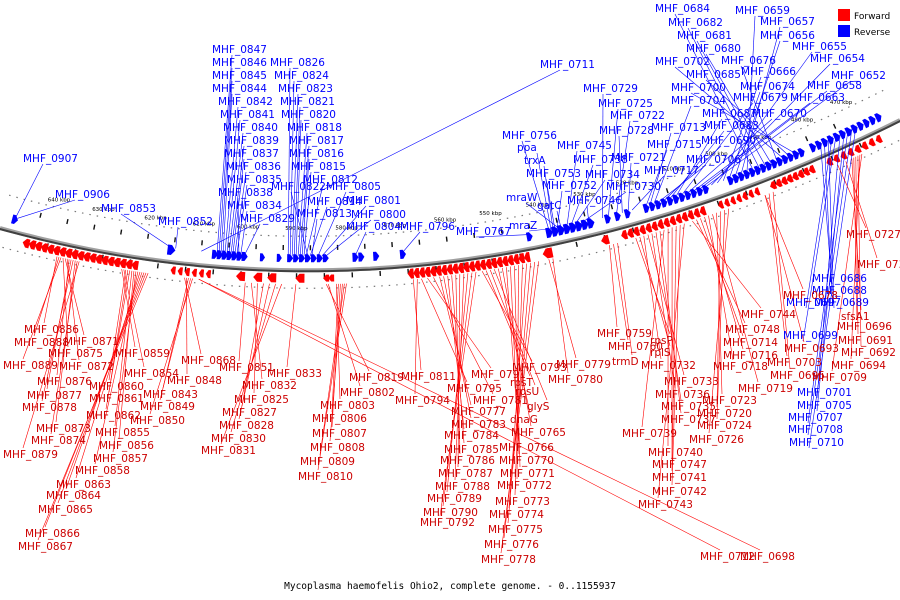 The image size is (900, 600). I want to click on forward-gene-label: MHF_0760, so click(635, 347).